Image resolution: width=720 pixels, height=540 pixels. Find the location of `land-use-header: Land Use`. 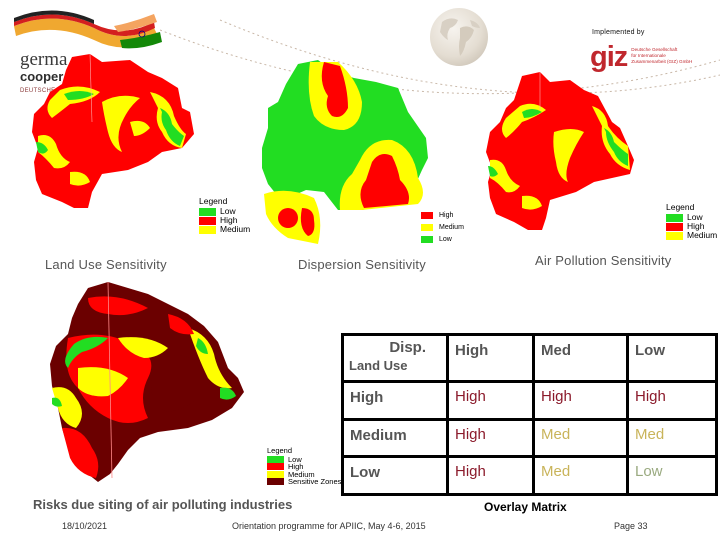

land-use-header: Land Use is located at coordinates (378, 365).